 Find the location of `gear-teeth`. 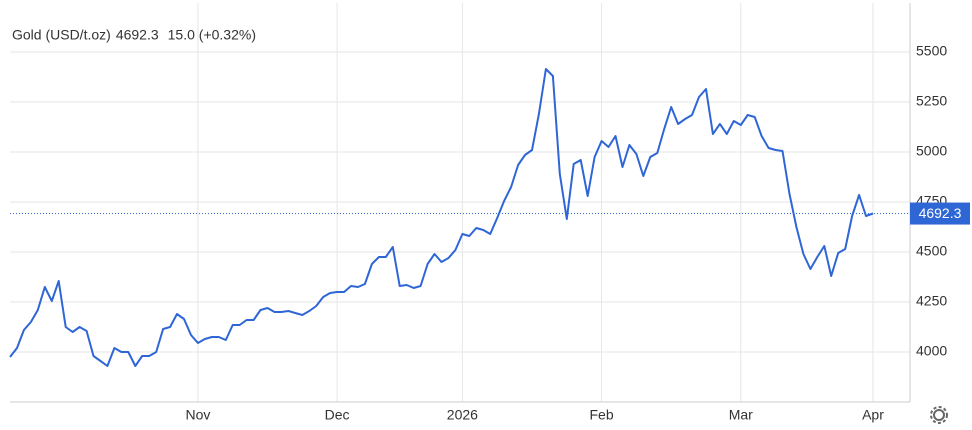

gear-teeth is located at coordinates (939, 415).